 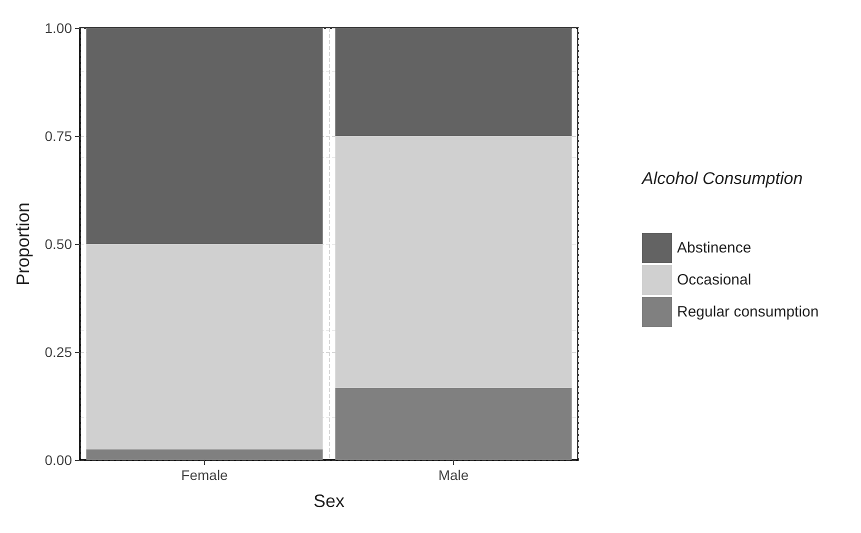 What do you see at coordinates (23, 244) in the screenshot?
I see `y-axis-title: Proportion` at bounding box center [23, 244].